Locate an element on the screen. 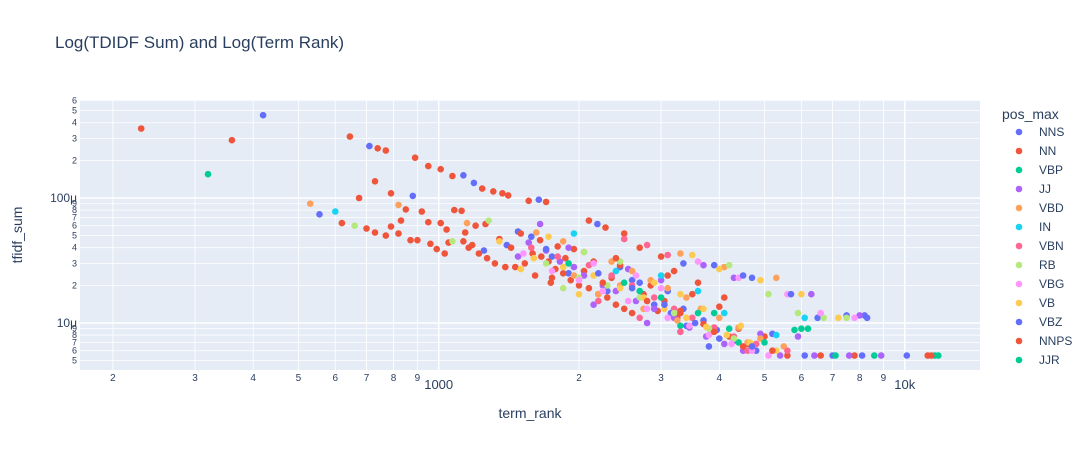 The height and width of the screenshot is (450, 1090). legend-item-nns: NNS is located at coordinates (1040, 132).